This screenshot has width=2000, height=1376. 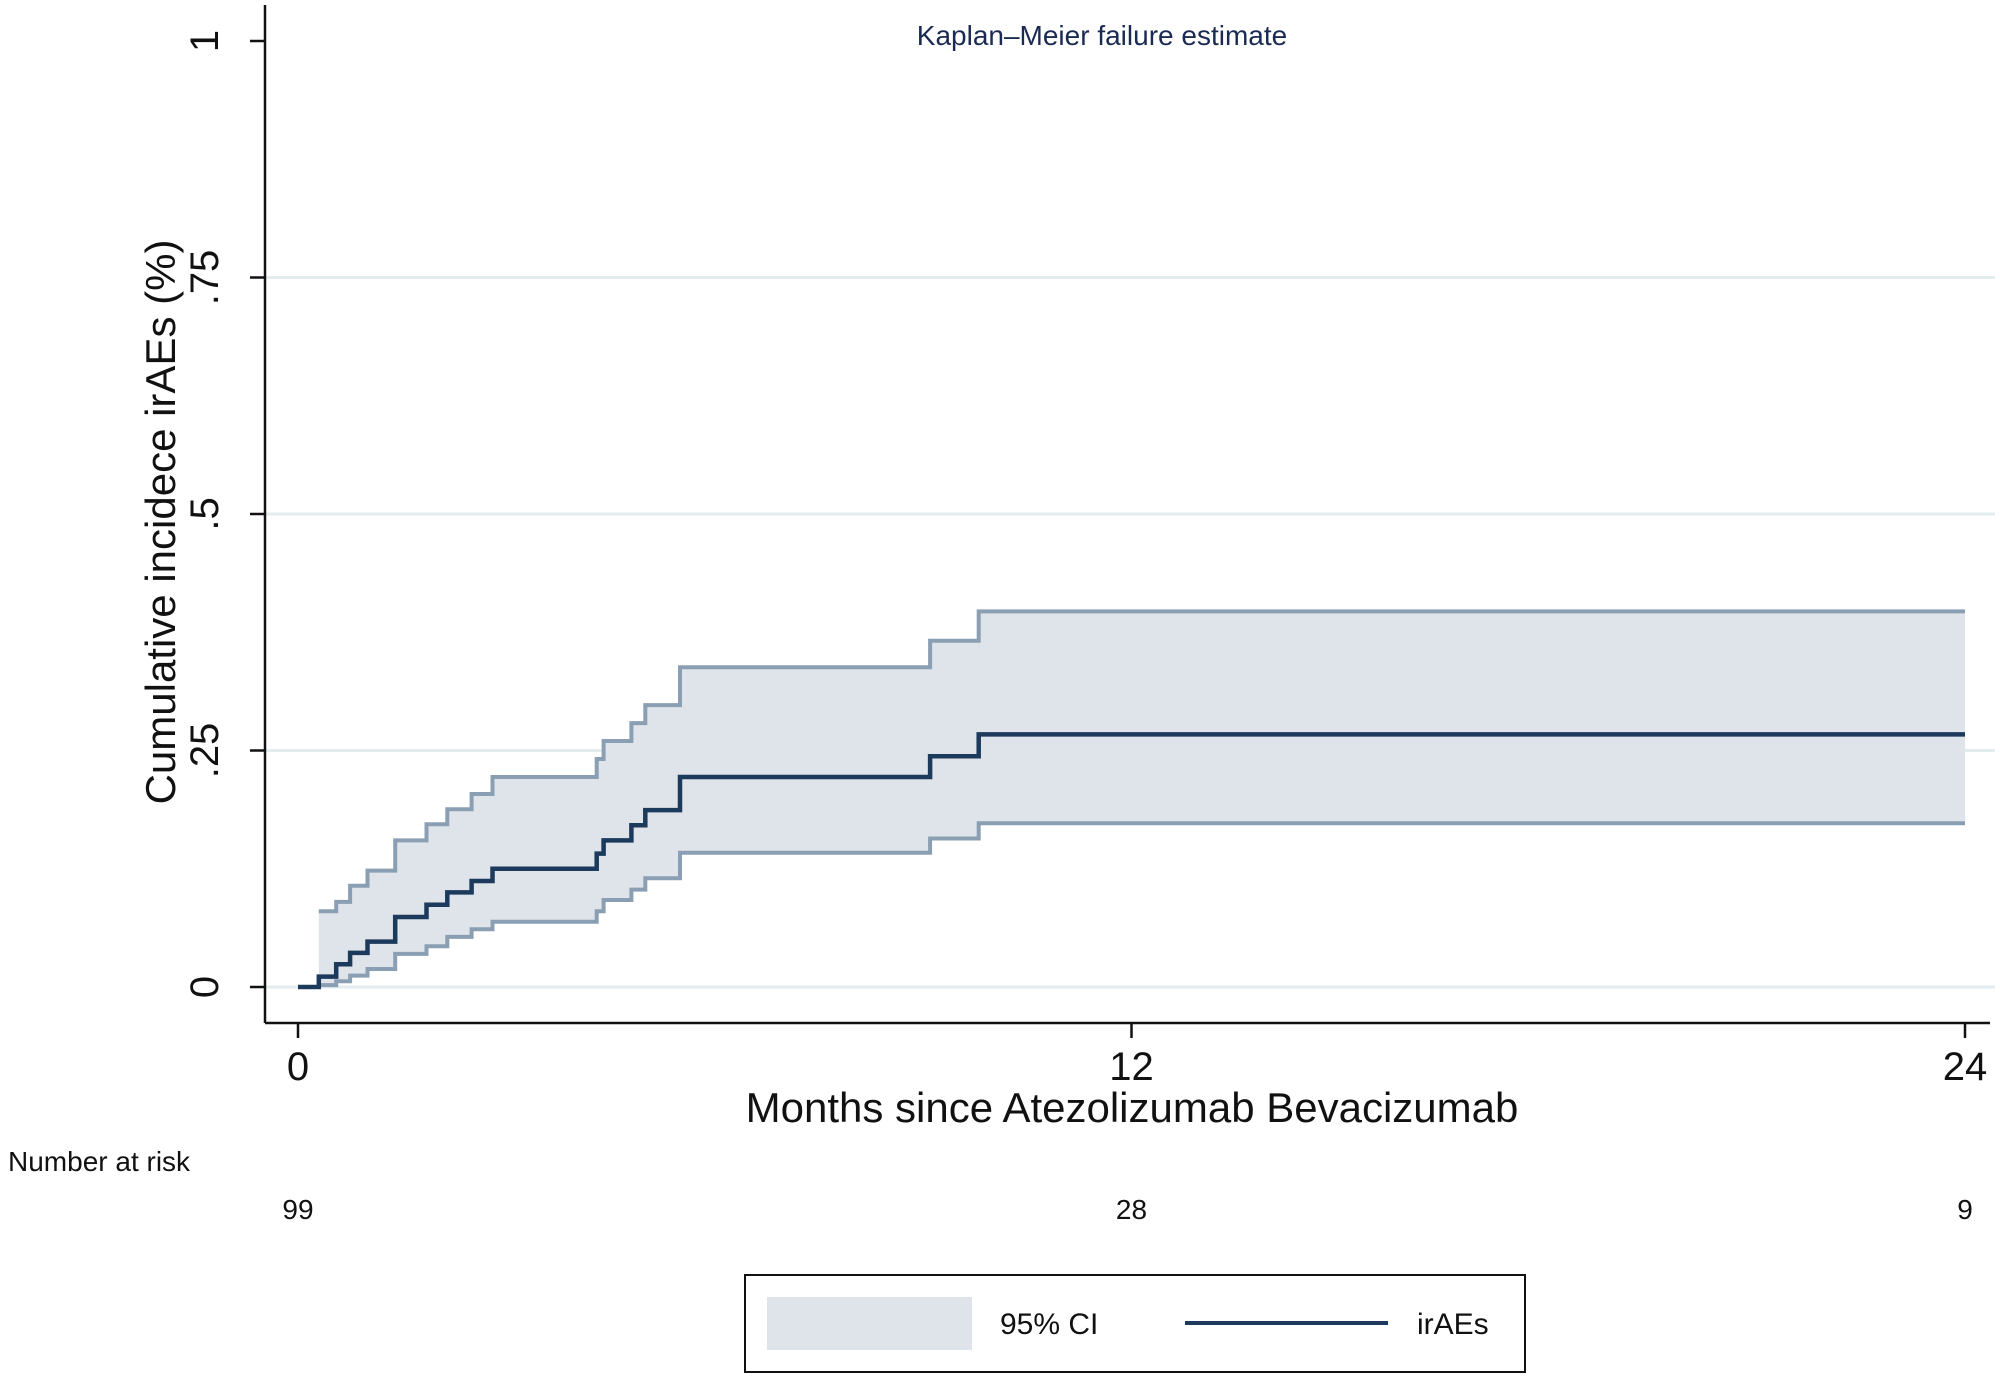 I want to click on number-at-risk-values: 99 28 9, so click(x=1127, y=1209).